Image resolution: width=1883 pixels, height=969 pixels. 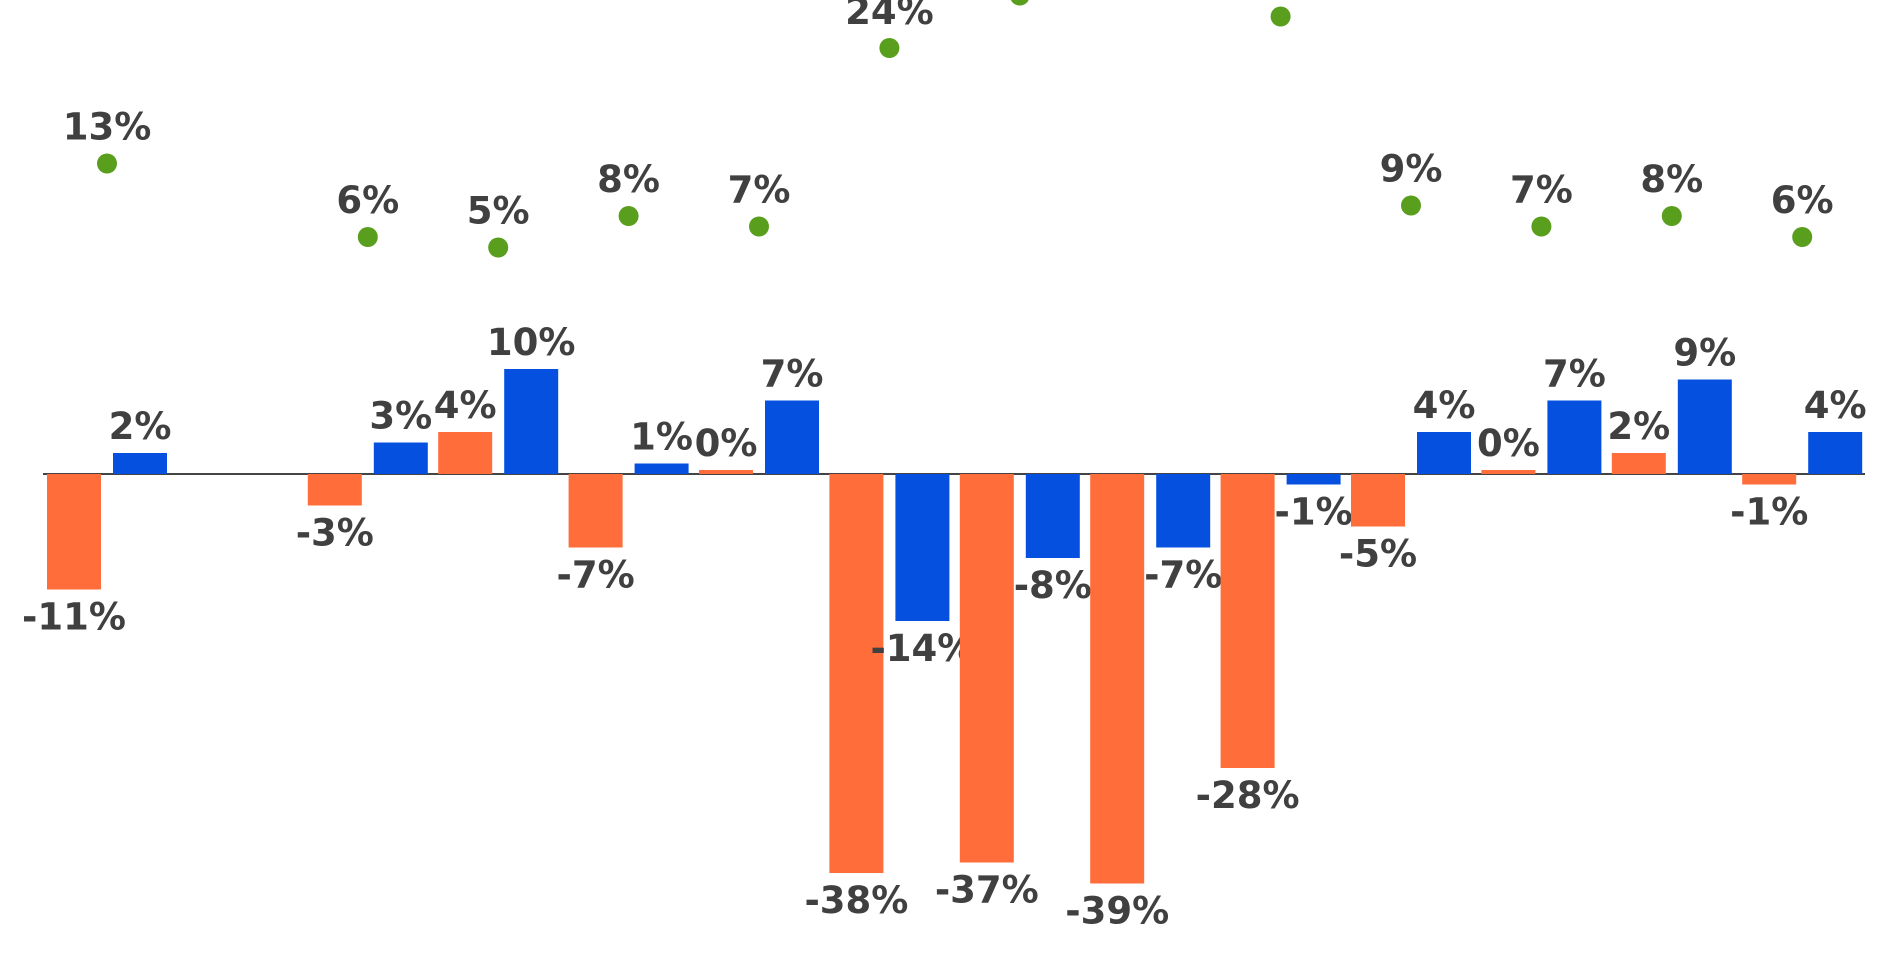 What do you see at coordinates (628, 179) in the screenshot?
I see `dot-label-g4: 8%` at bounding box center [628, 179].